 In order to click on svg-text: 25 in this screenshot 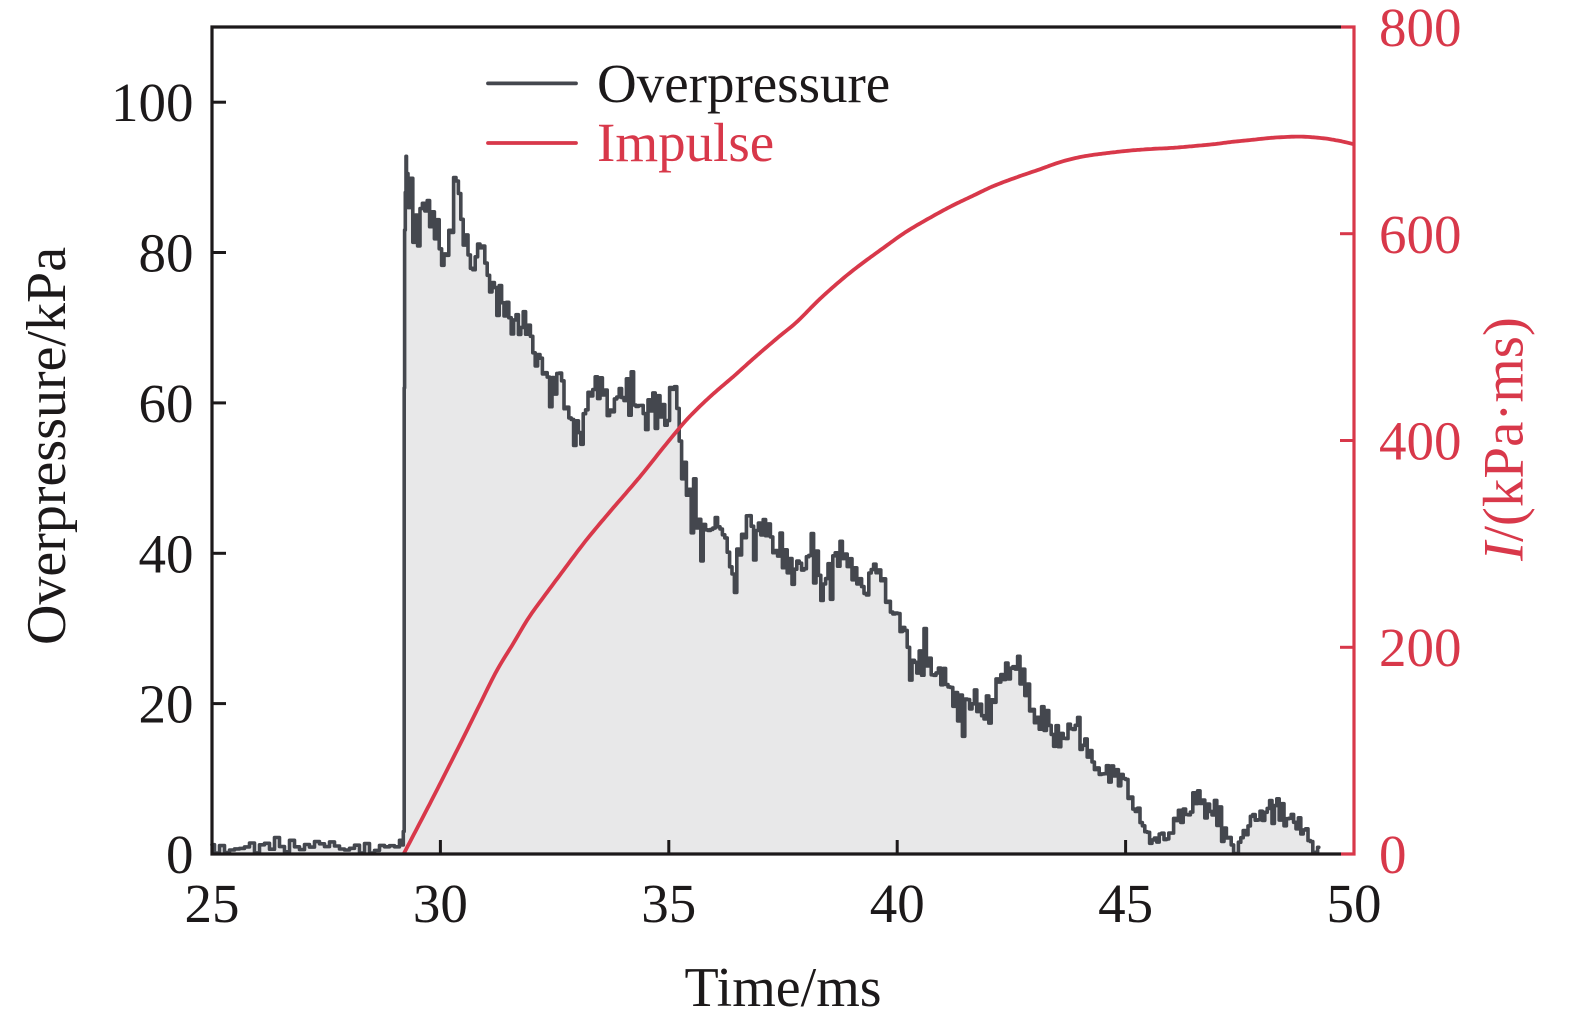, I will do `click(212, 903)`.